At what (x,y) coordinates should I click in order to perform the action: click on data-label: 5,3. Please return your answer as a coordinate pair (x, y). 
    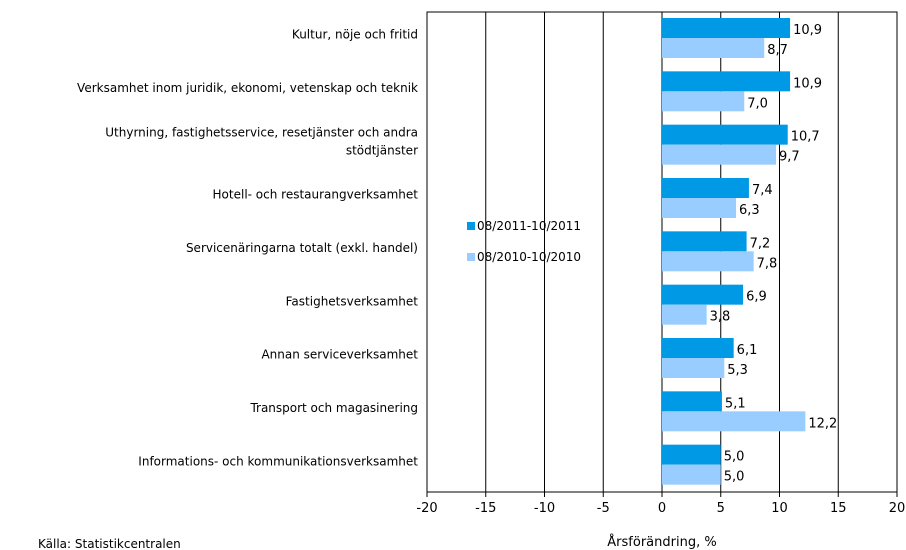
    Looking at the image, I should click on (737, 370).